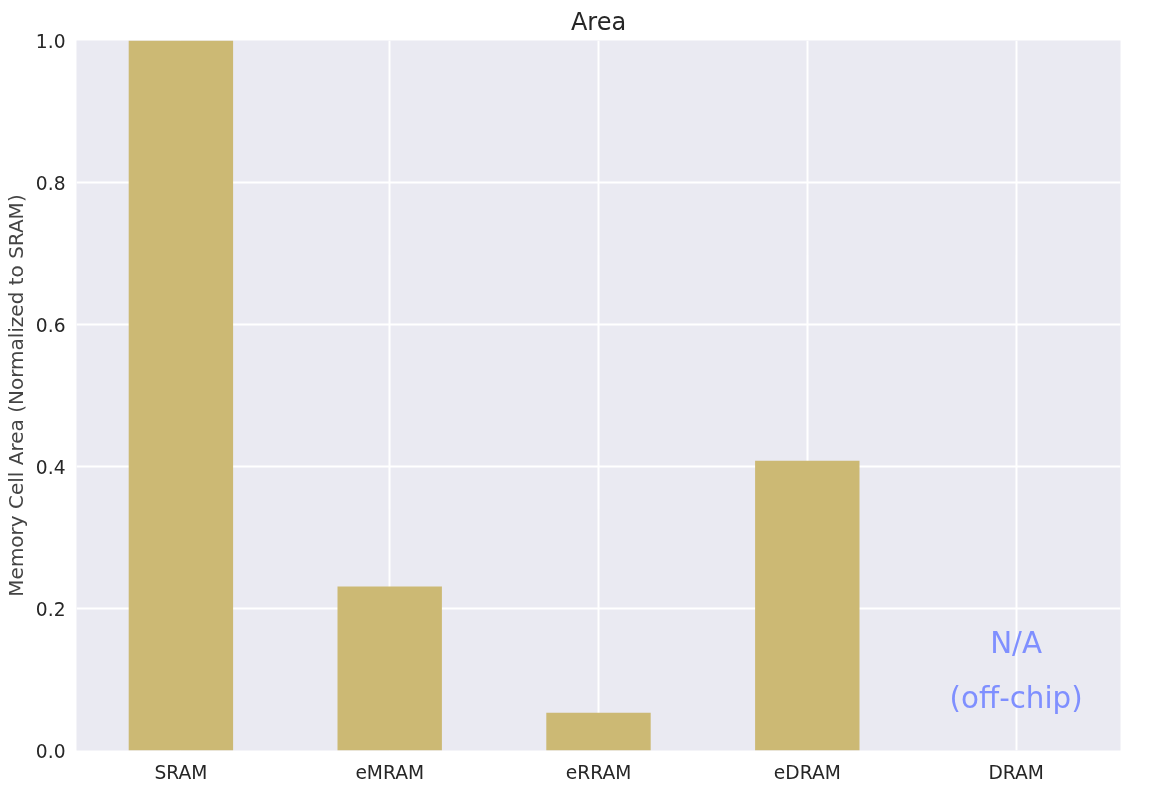  I want to click on y-tick-label: 1.0, so click(50, 41).